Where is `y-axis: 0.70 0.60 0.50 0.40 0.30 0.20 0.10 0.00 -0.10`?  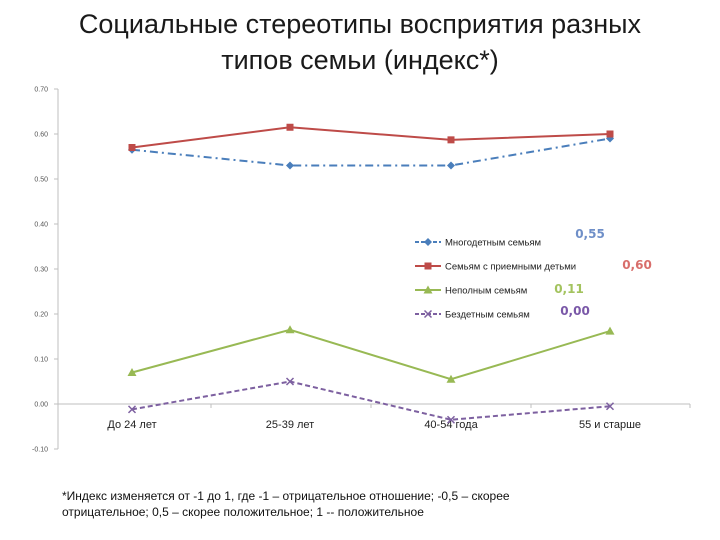 y-axis: 0.70 0.60 0.50 0.40 0.30 0.20 0.10 0.00 -0.10 is located at coordinates (45, 270).